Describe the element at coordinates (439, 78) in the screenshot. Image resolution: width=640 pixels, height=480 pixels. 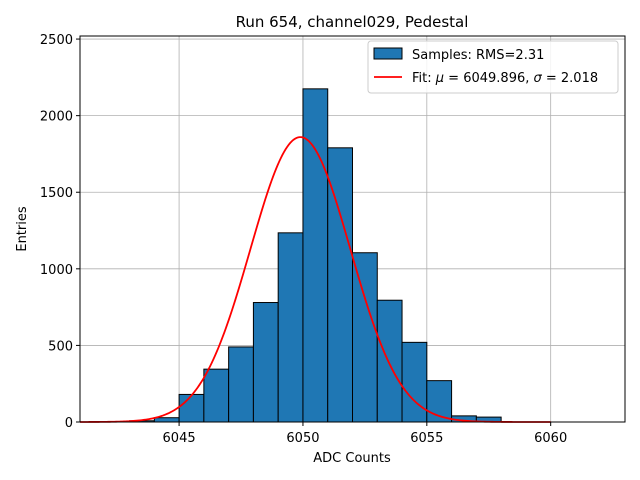
I see `legend-fit-mu-symbol: μ` at that location.